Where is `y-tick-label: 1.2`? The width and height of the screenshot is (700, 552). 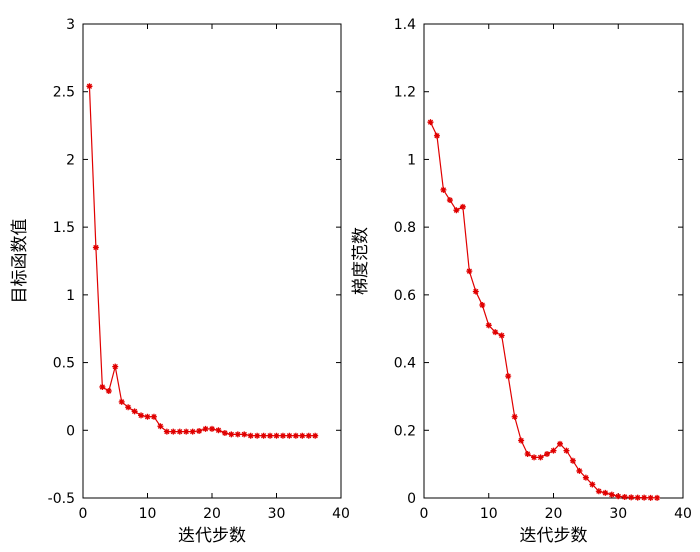
y-tick-label: 1.2 is located at coordinates (405, 93).